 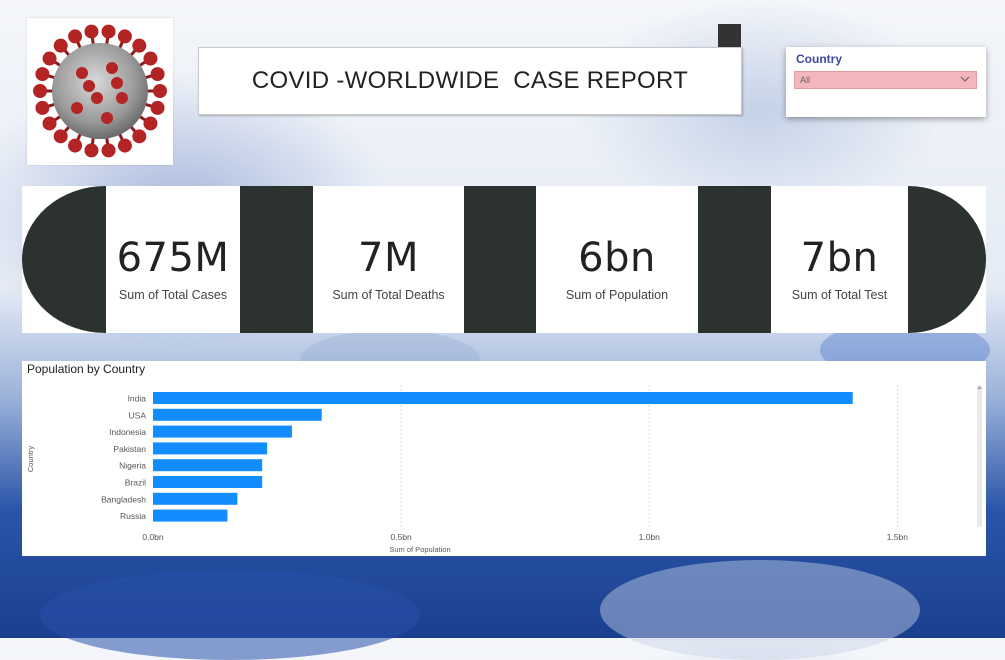 What do you see at coordinates (195, 498) in the screenshot?
I see `bar-bangladesh` at bounding box center [195, 498].